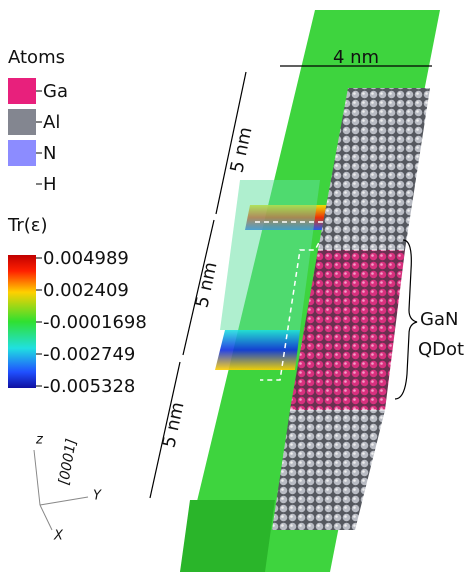  I want to click on legend-title: Atoms, so click(36, 57).